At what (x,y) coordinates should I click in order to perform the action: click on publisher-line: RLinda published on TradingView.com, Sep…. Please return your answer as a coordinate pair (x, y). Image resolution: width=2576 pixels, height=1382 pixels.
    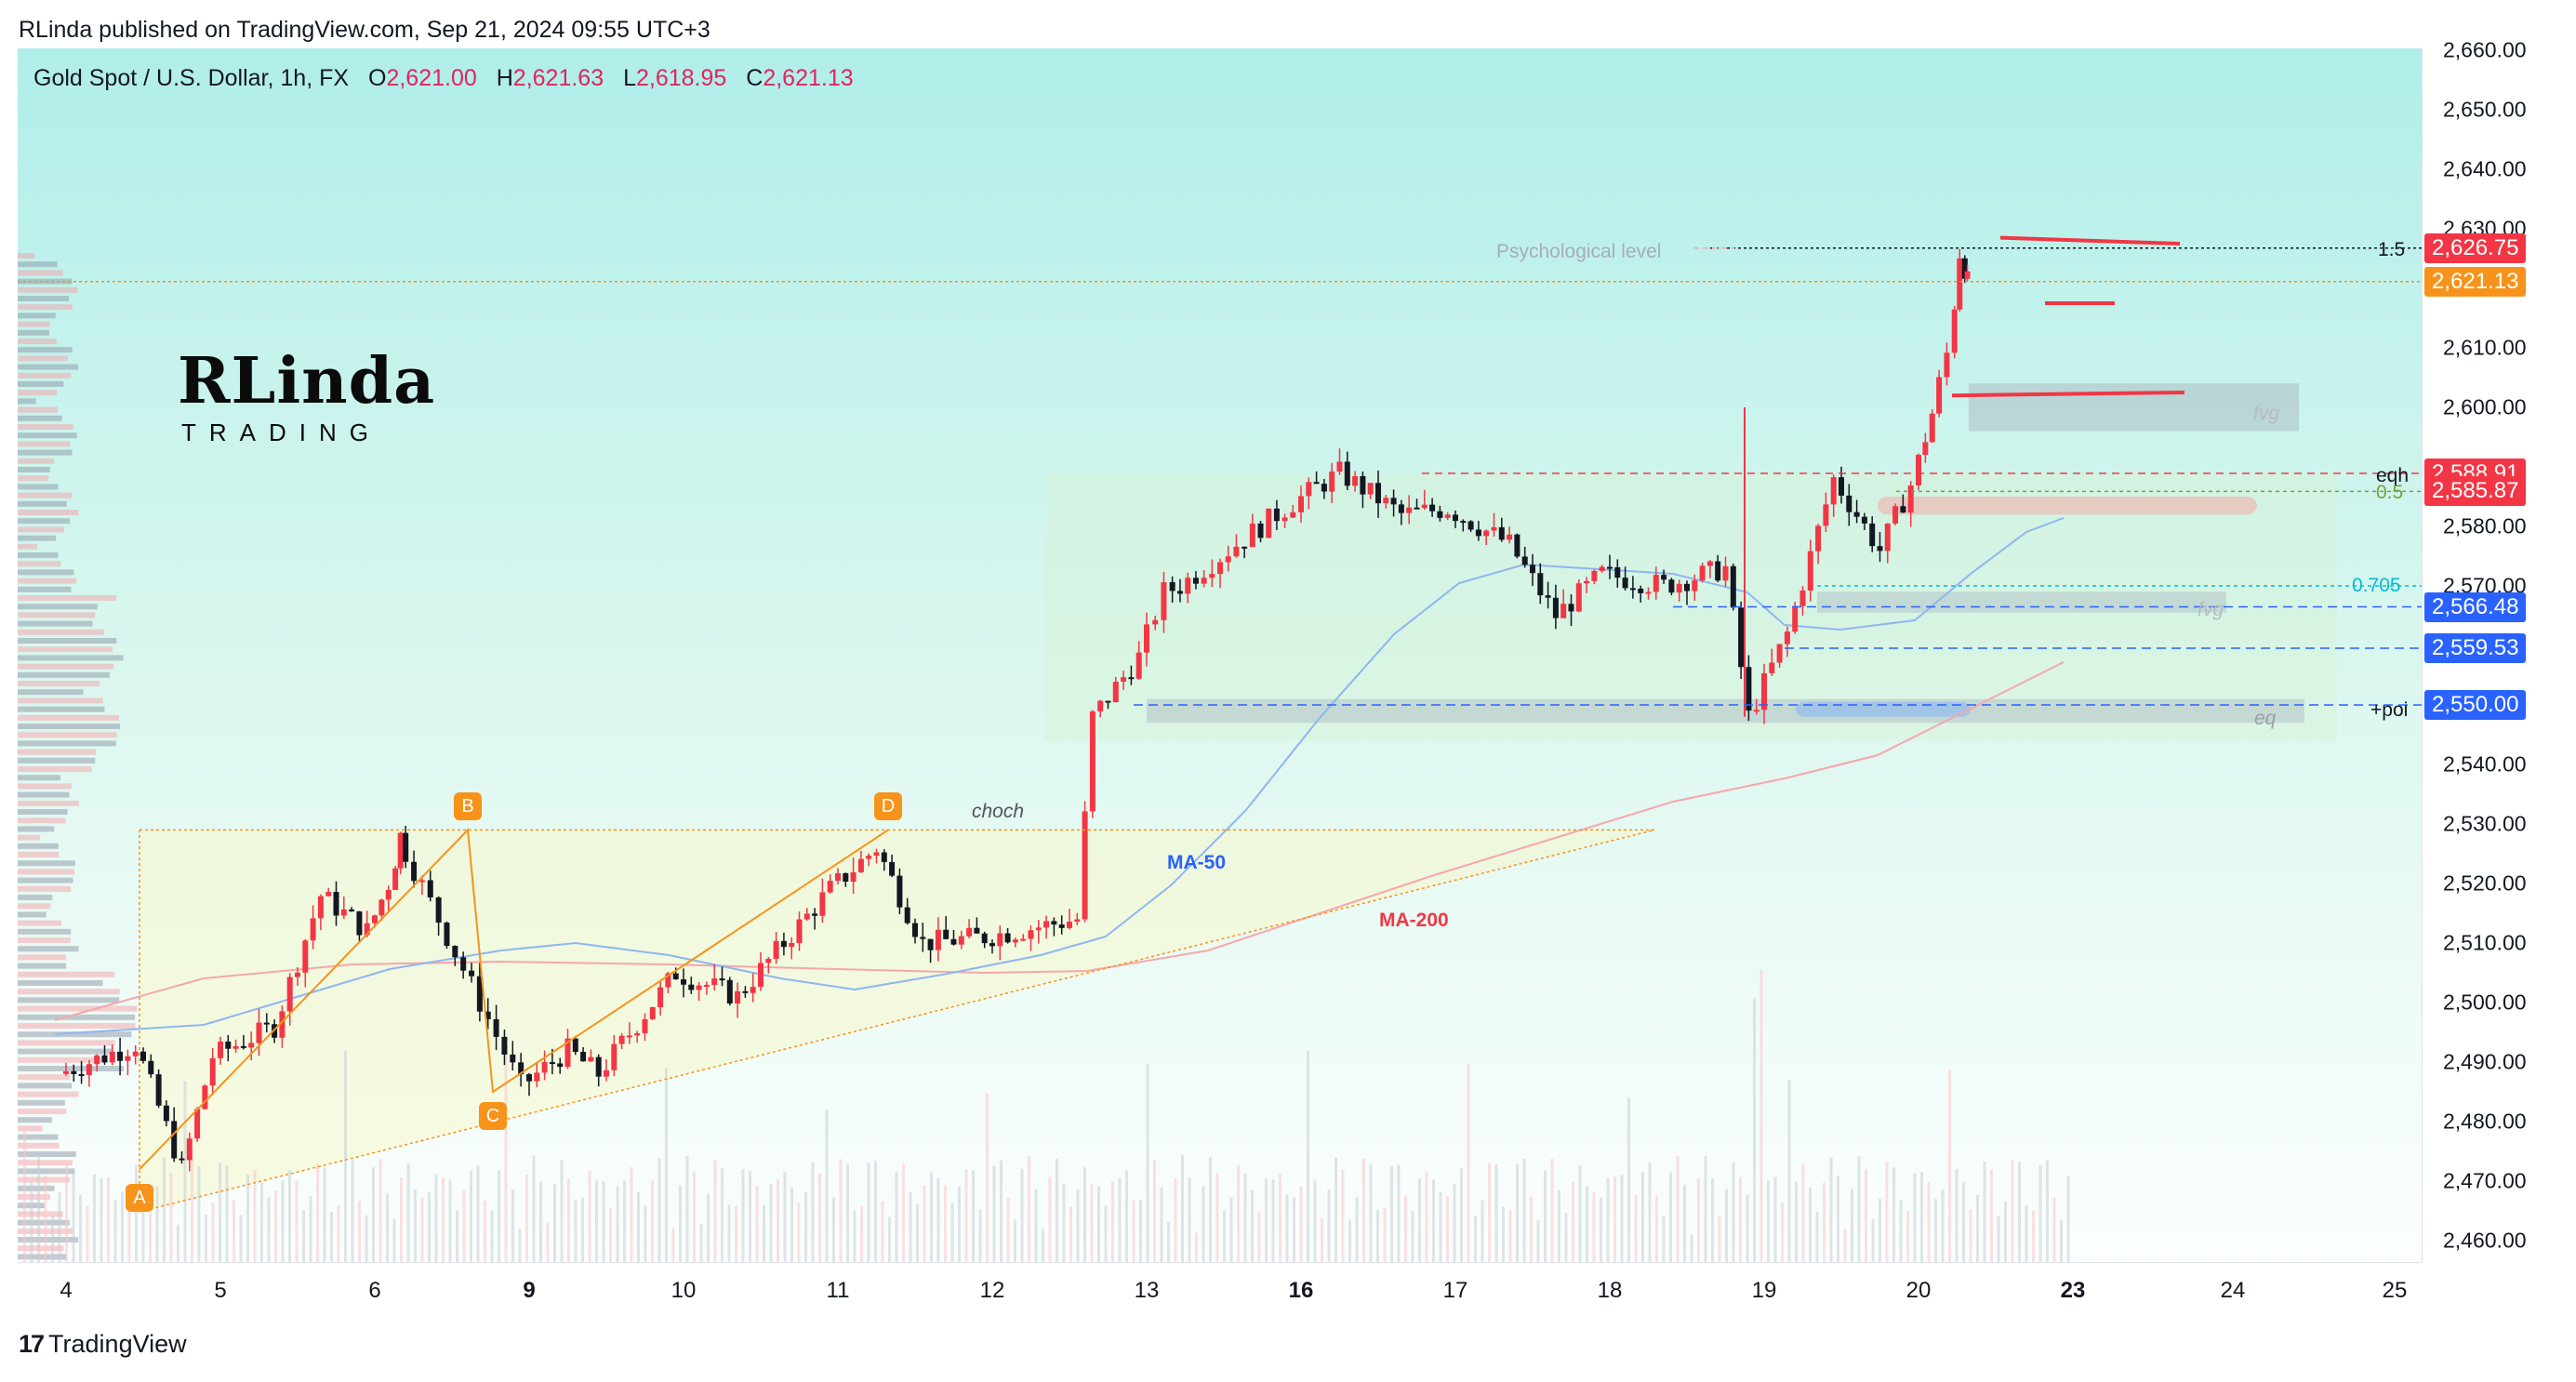
    Looking at the image, I should click on (364, 30).